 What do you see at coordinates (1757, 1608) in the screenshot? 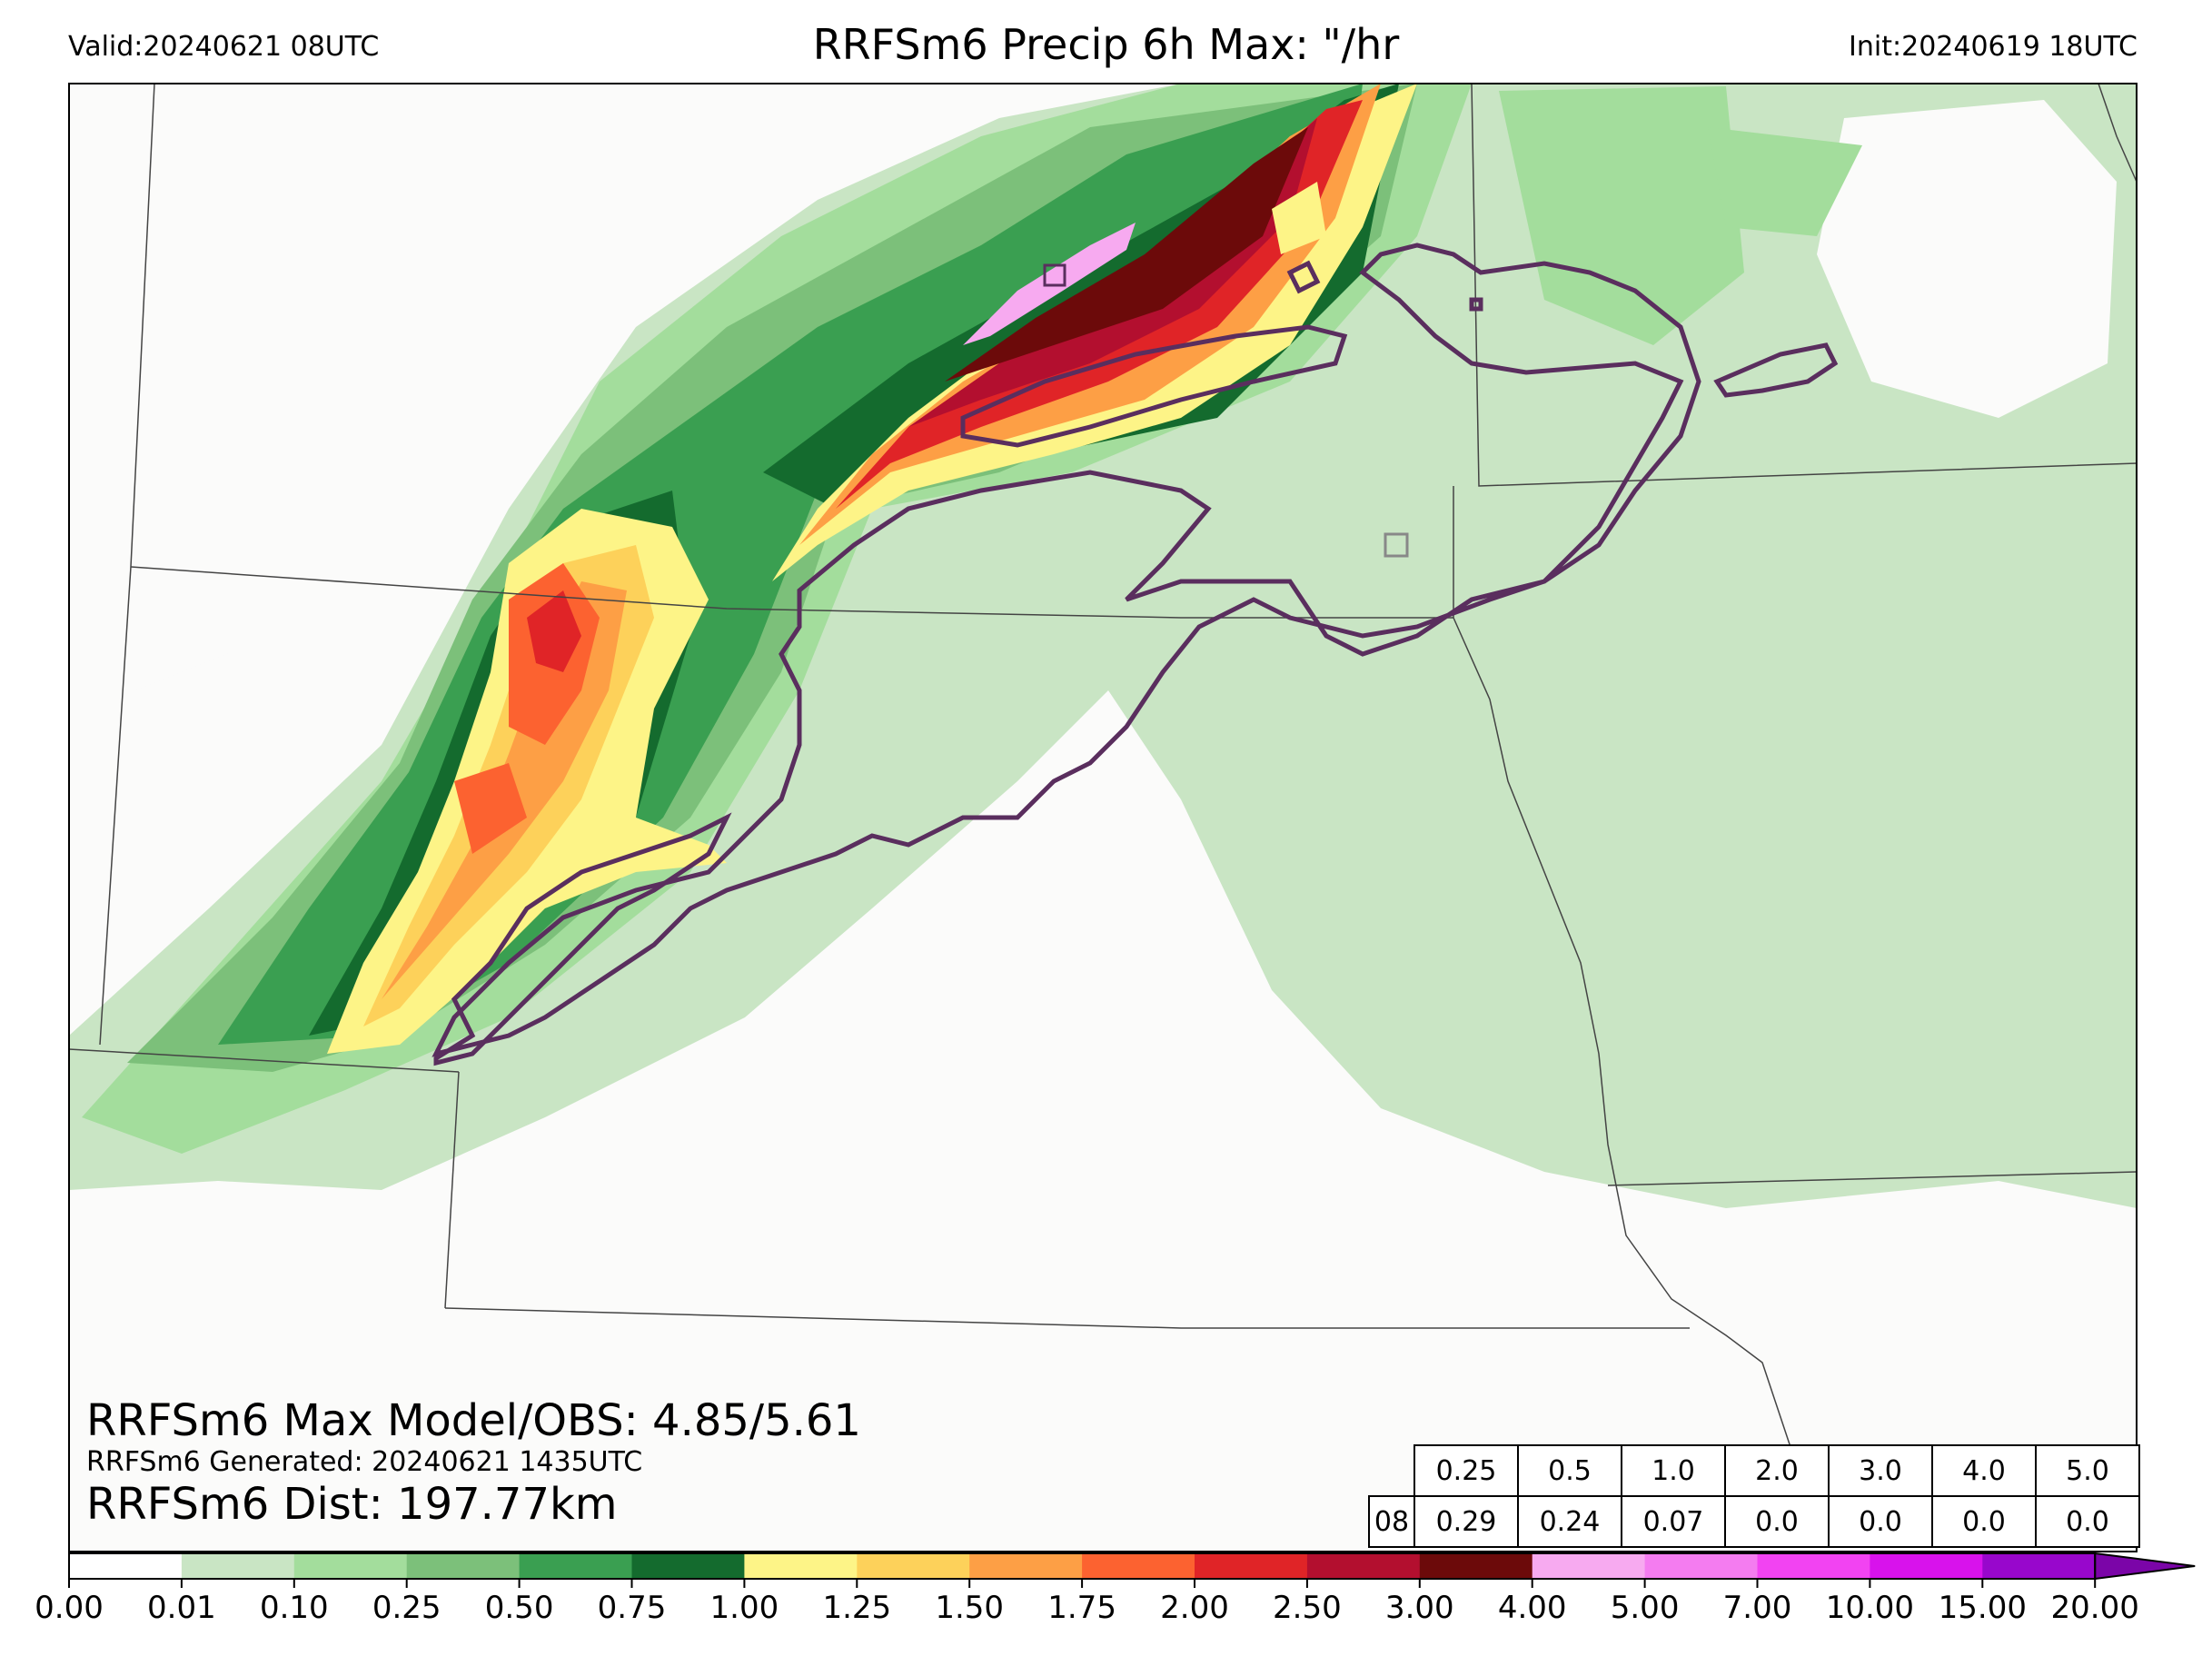
I see `colorbar-tick-label: 7.00` at bounding box center [1757, 1608].